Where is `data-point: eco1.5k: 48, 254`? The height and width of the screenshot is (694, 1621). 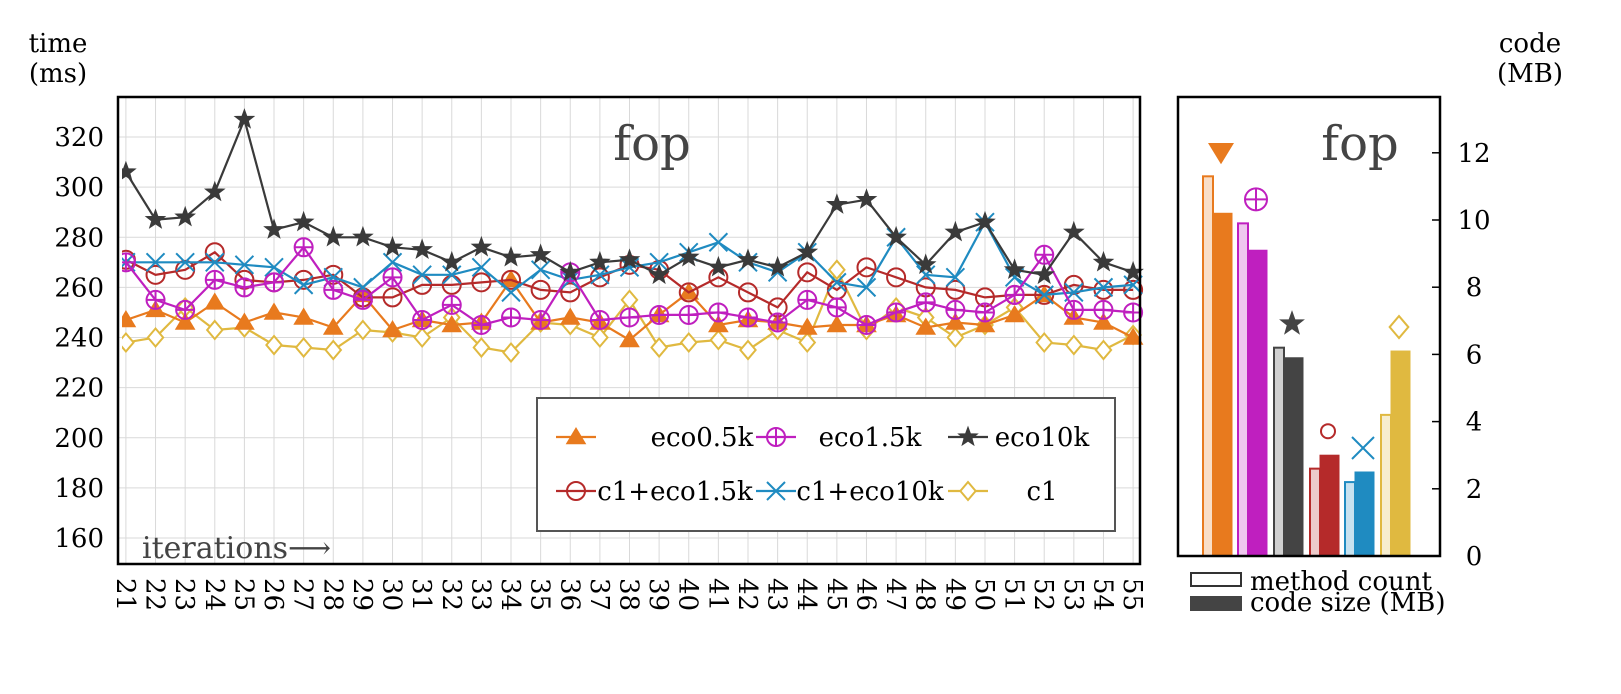
data-point: eco1.5k: 48, 254 is located at coordinates (925, 302).